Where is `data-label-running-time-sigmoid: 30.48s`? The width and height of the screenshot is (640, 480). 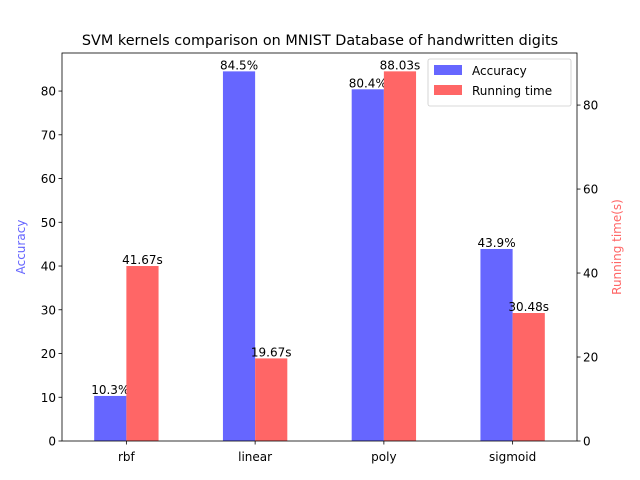
data-label-running-time-sigmoid: 30.48s is located at coordinates (528, 307).